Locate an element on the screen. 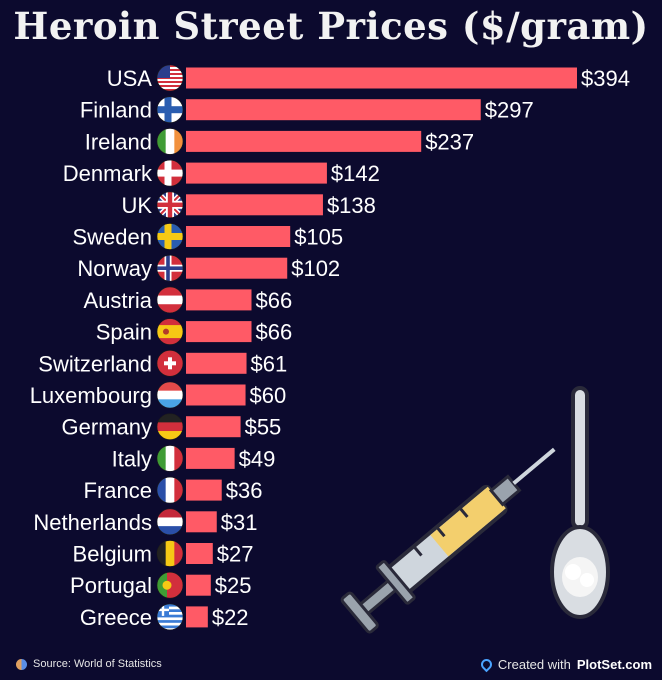  value-label: $297 is located at coordinates (509, 110).